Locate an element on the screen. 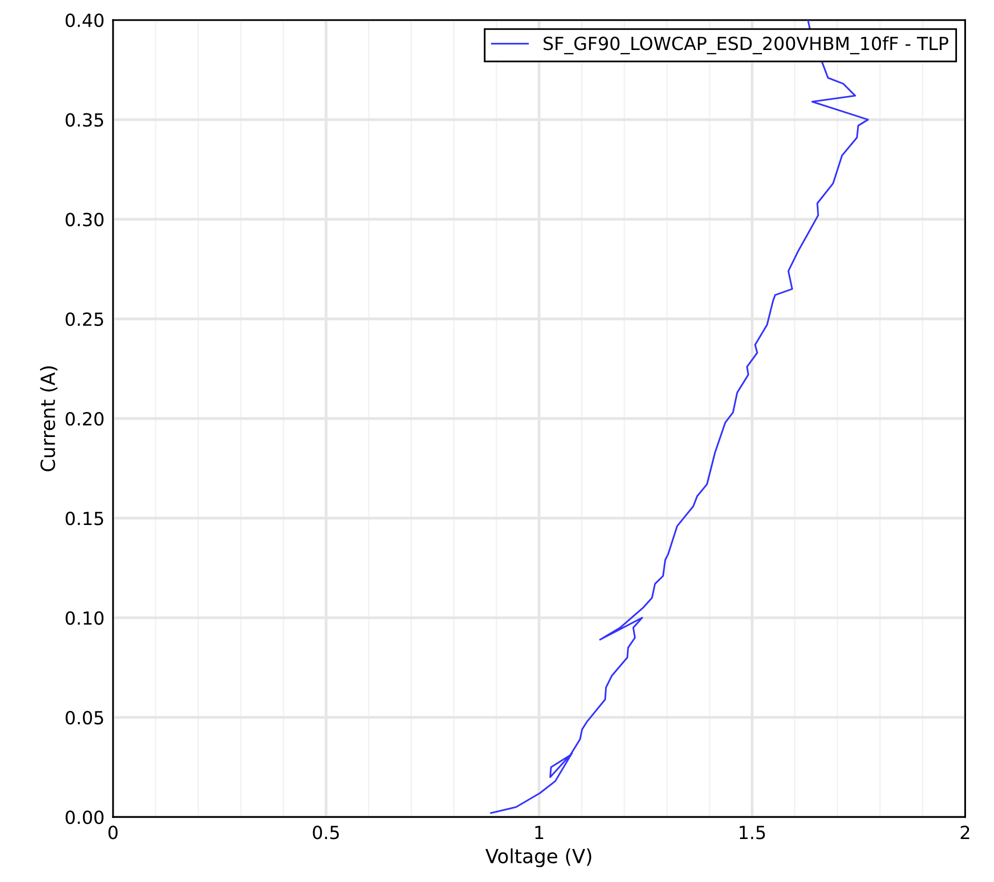 The width and height of the screenshot is (994, 882). y-tick-label: 0.10 is located at coordinates (85, 618).